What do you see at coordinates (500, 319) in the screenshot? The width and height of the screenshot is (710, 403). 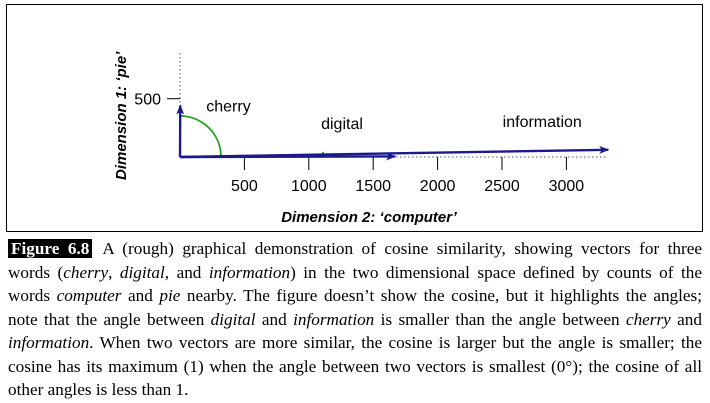 I see `caption-part: is smaller than the angle between` at bounding box center [500, 319].